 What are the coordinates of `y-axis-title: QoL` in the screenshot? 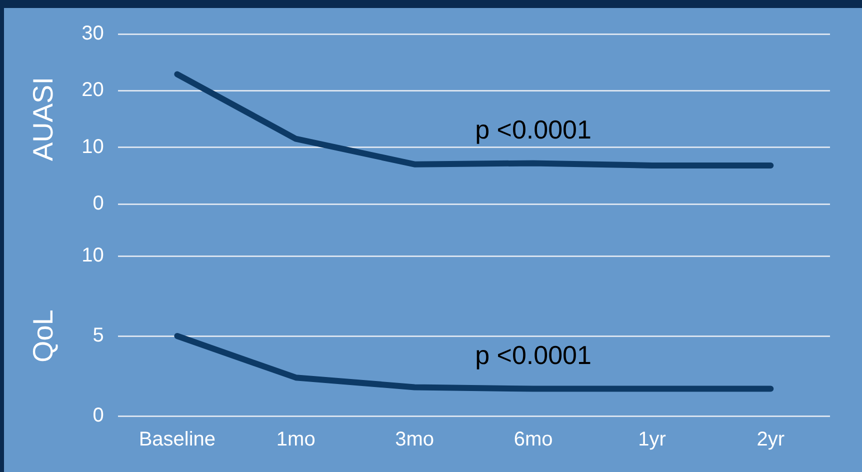 It's located at (43, 336).